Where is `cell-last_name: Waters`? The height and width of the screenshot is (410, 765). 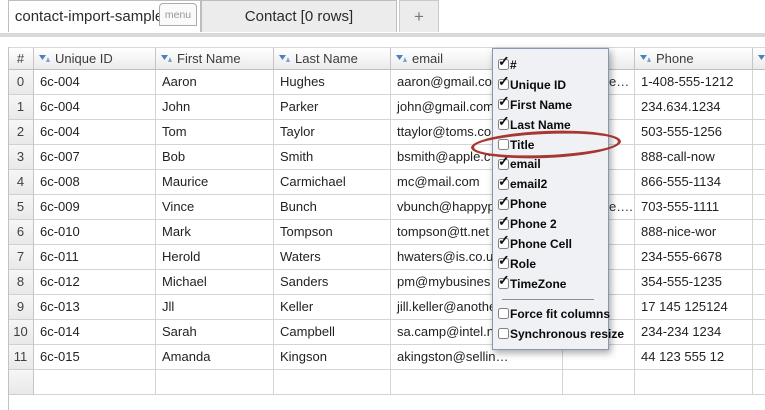
cell-last_name: Waters is located at coordinates (332, 257).